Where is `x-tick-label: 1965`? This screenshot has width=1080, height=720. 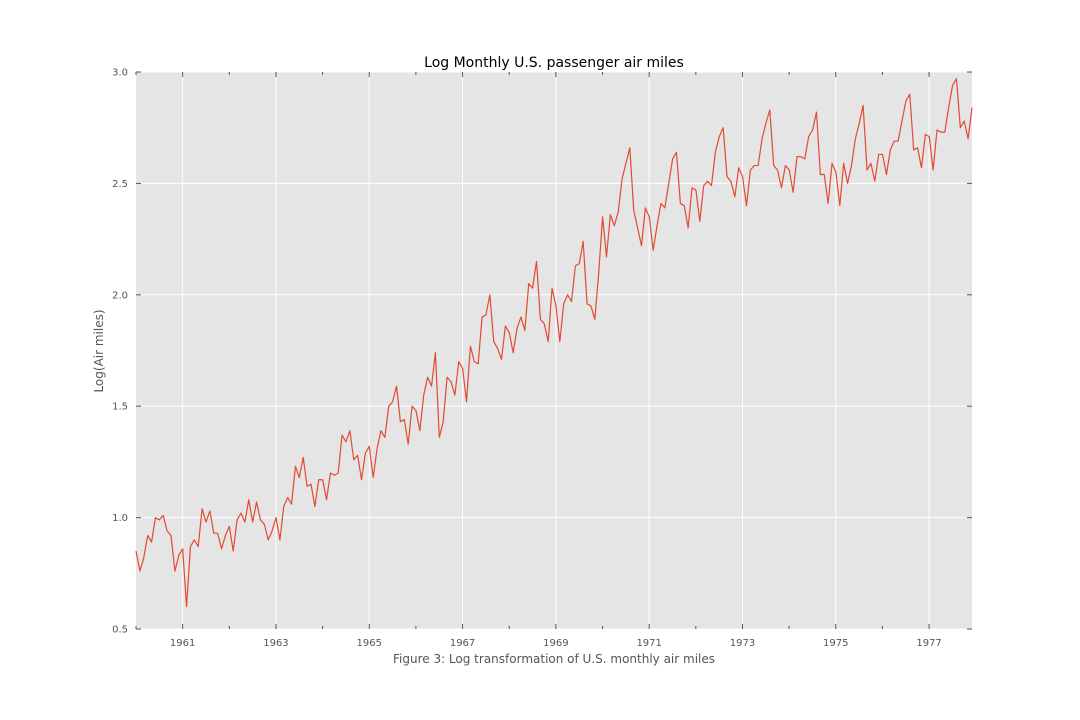
x-tick-label: 1965 is located at coordinates (369, 643).